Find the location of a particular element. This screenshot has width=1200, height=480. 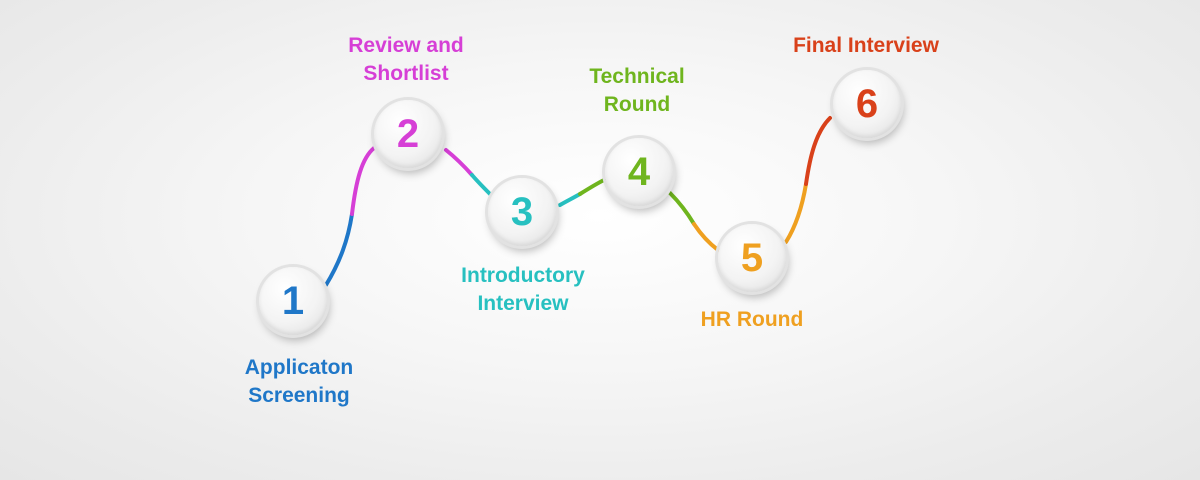

connector-3-4-right is located at coordinates (592, 187).